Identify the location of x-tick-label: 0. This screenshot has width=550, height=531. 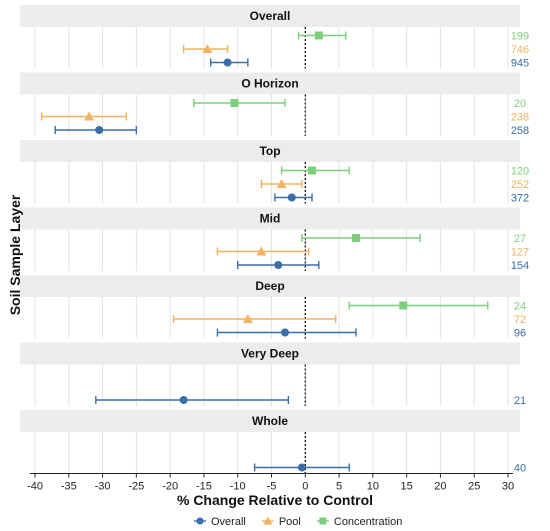
(305, 487).